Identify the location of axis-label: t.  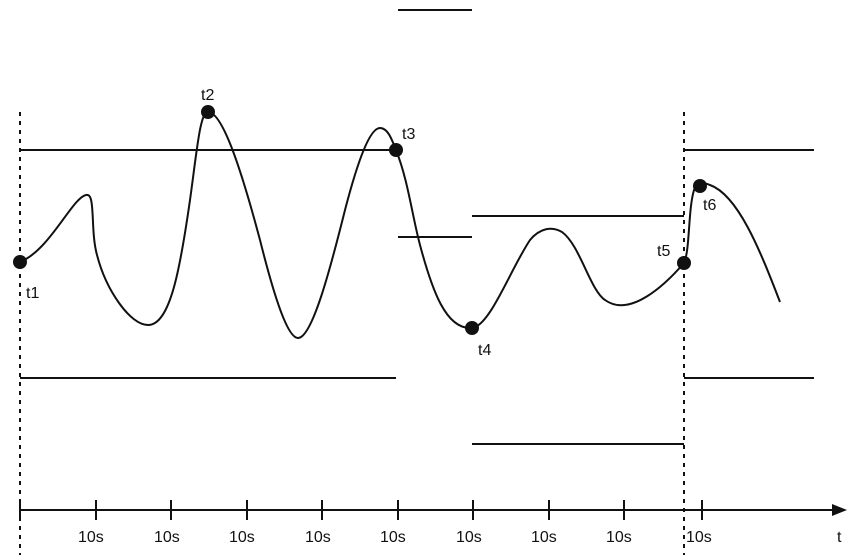
(839, 537).